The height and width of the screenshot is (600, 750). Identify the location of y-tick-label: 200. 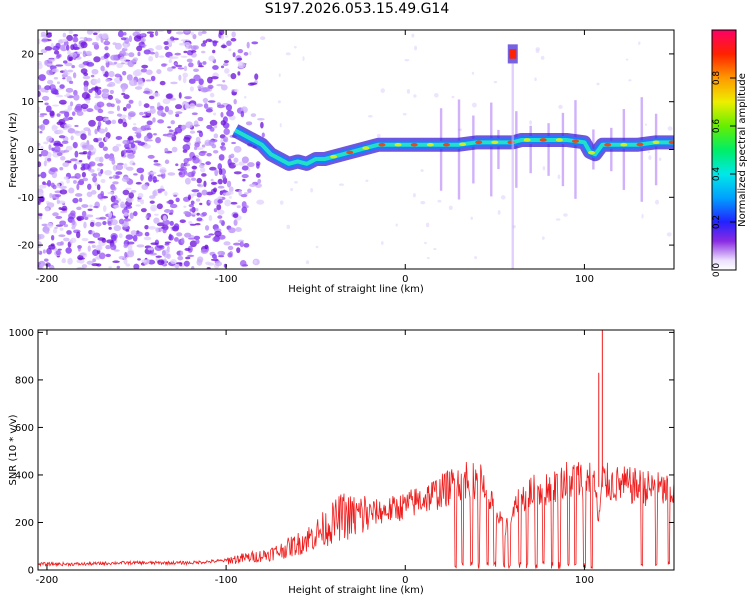
(24, 523).